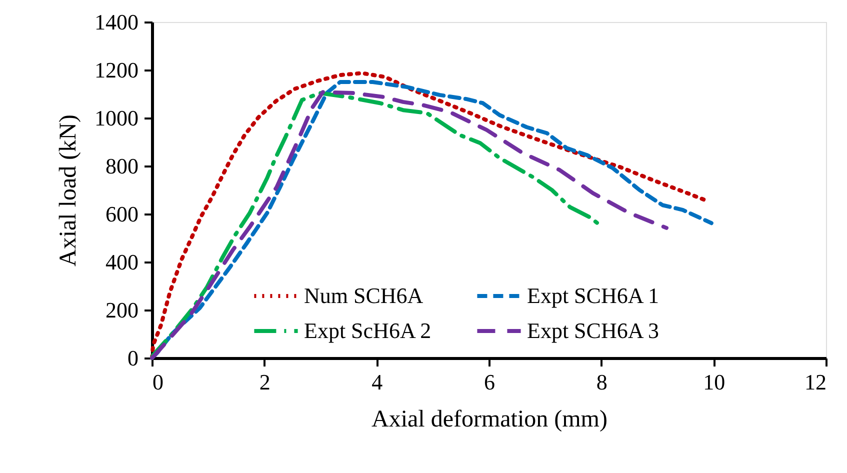 This screenshot has height=473, width=847. Describe the element at coordinates (368, 330) in the screenshot. I see `legend-label: Expt ScH6A 2` at that location.